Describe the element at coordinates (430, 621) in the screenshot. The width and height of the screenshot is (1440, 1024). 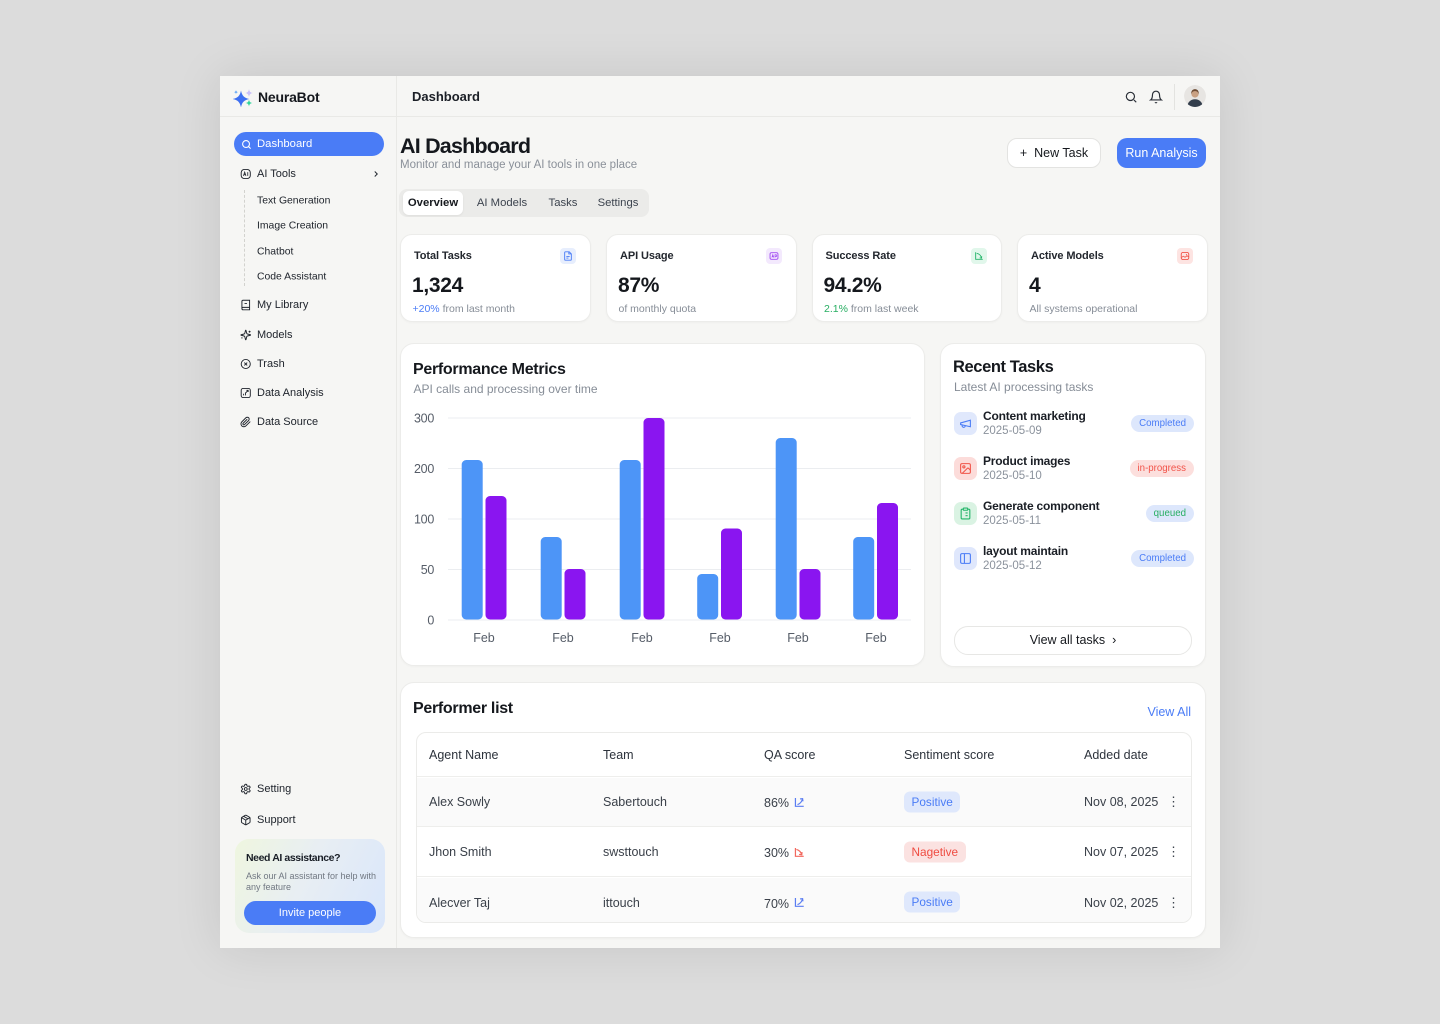
I see `svg-text: 0` at that location.